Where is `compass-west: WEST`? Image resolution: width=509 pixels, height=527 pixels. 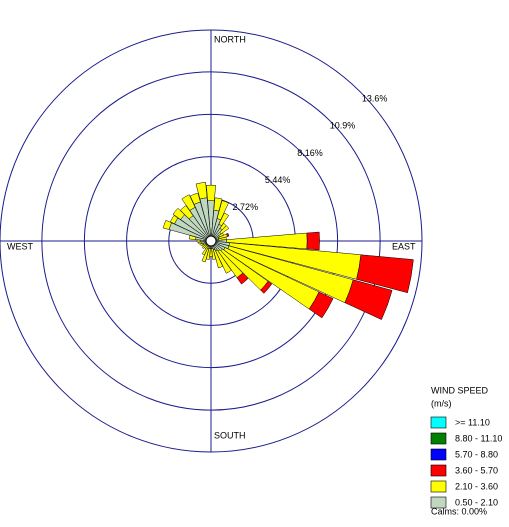 compass-west: WEST is located at coordinates (20, 246).